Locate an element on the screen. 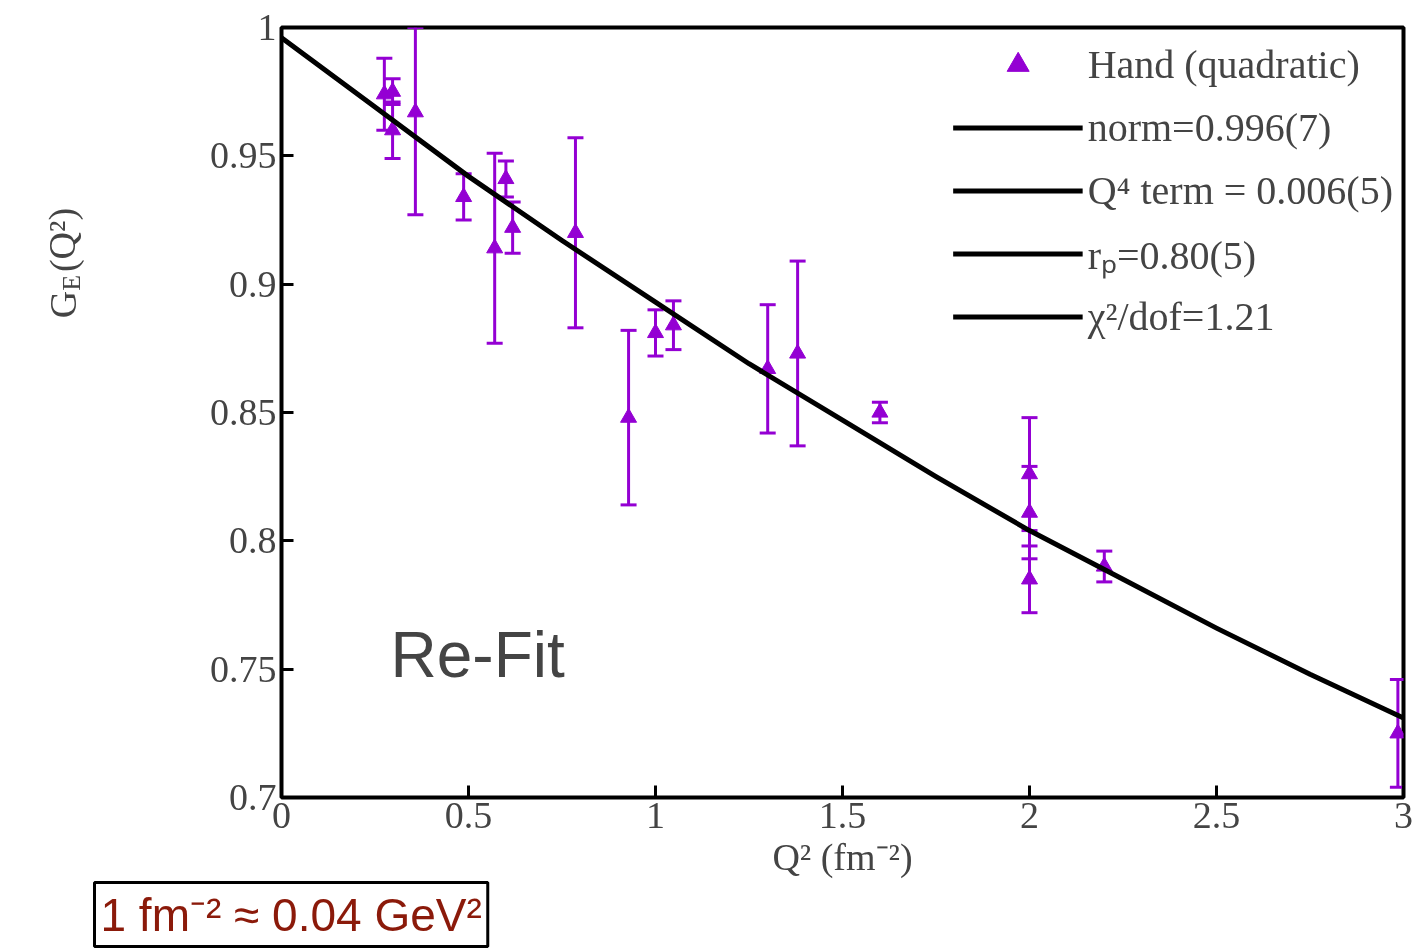 The width and height of the screenshot is (1416, 952). x-tick-label: 2.5 is located at coordinates (1216, 814).